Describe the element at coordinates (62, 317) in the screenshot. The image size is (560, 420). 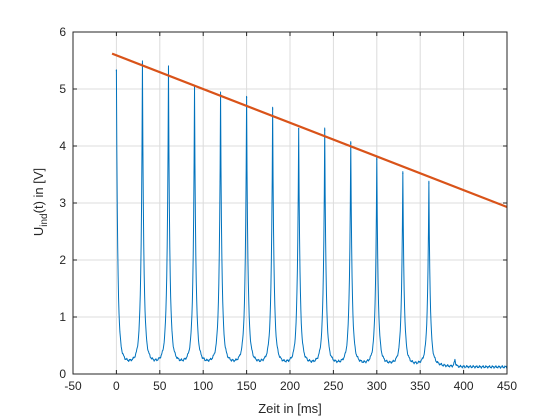
I see `y-tick-label: 1` at that location.